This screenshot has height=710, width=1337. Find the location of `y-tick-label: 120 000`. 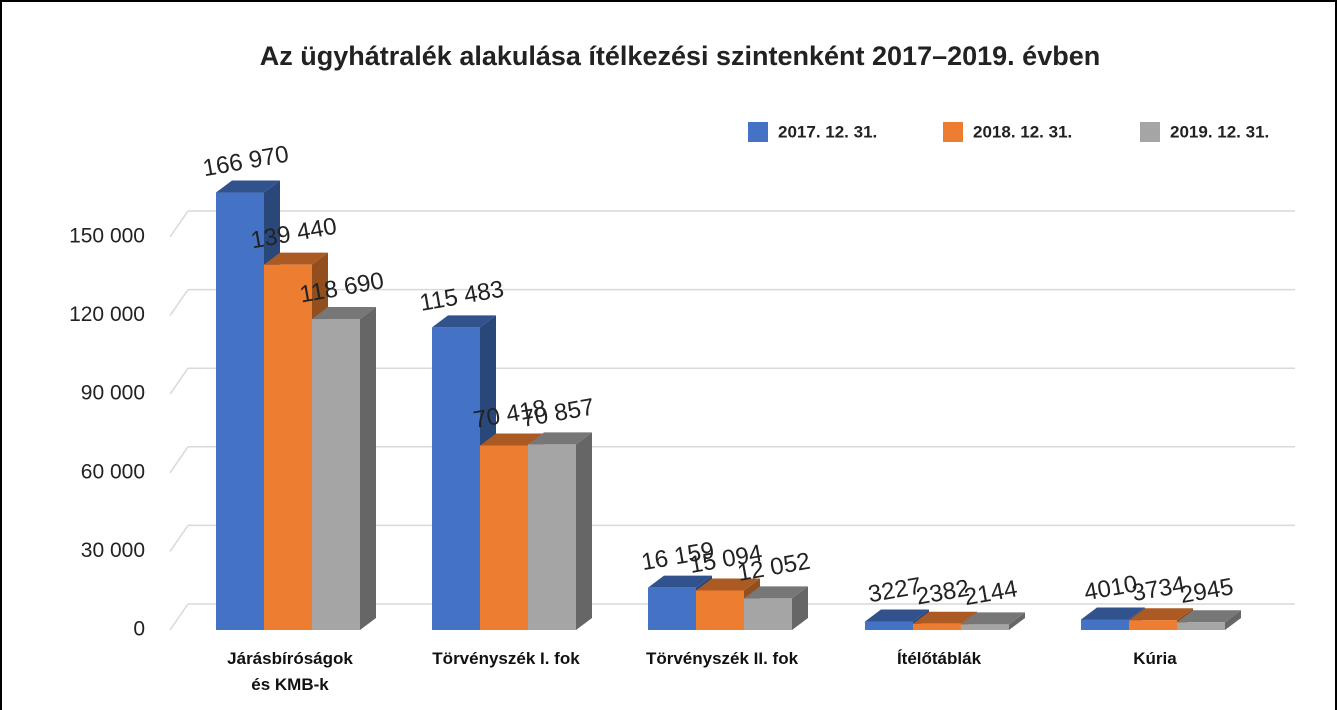

y-tick-label: 120 000 is located at coordinates (107, 314).